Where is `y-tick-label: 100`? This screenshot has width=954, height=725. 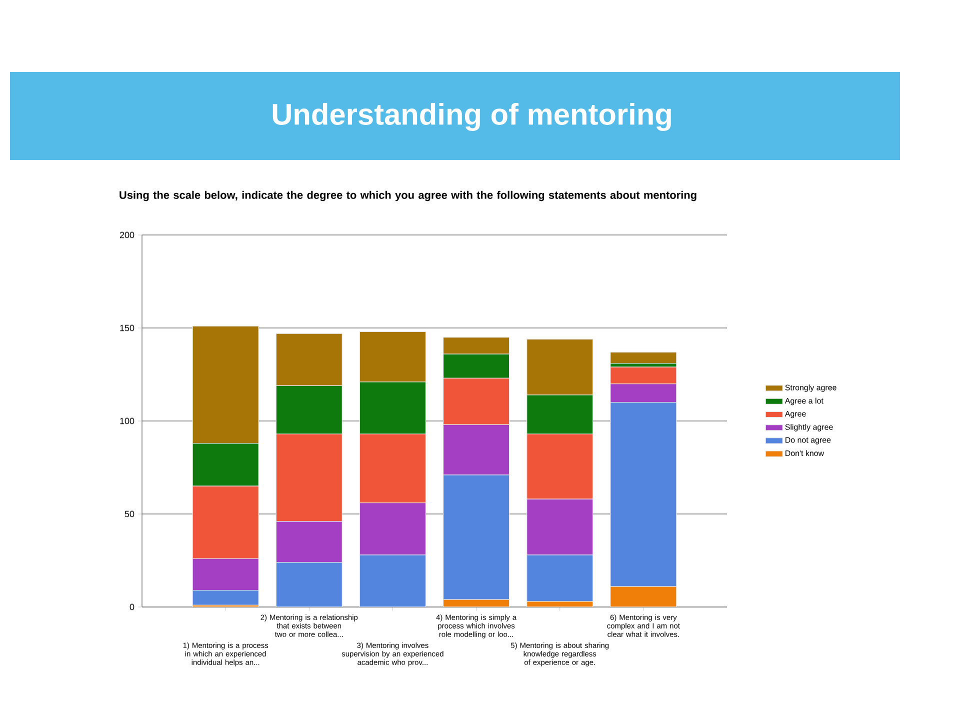
y-tick-label: 100 is located at coordinates (127, 421).